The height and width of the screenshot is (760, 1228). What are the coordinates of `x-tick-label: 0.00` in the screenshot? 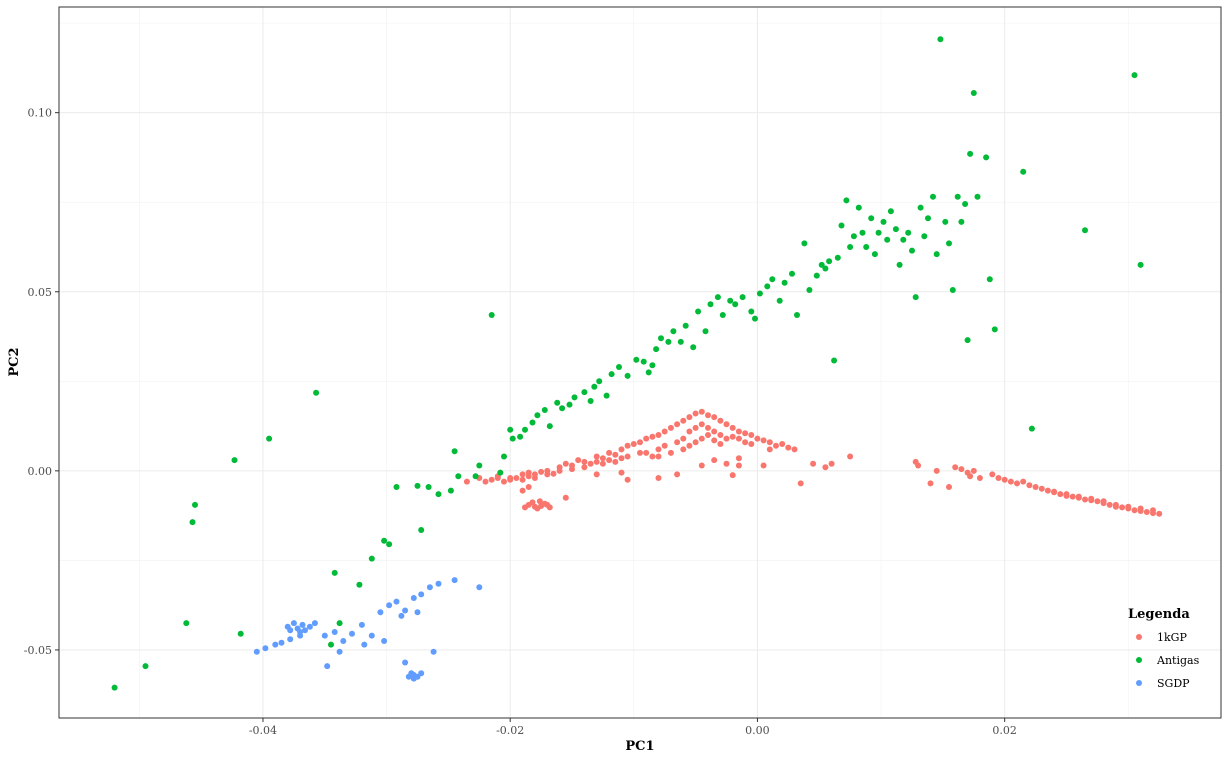 It's located at (757, 730).